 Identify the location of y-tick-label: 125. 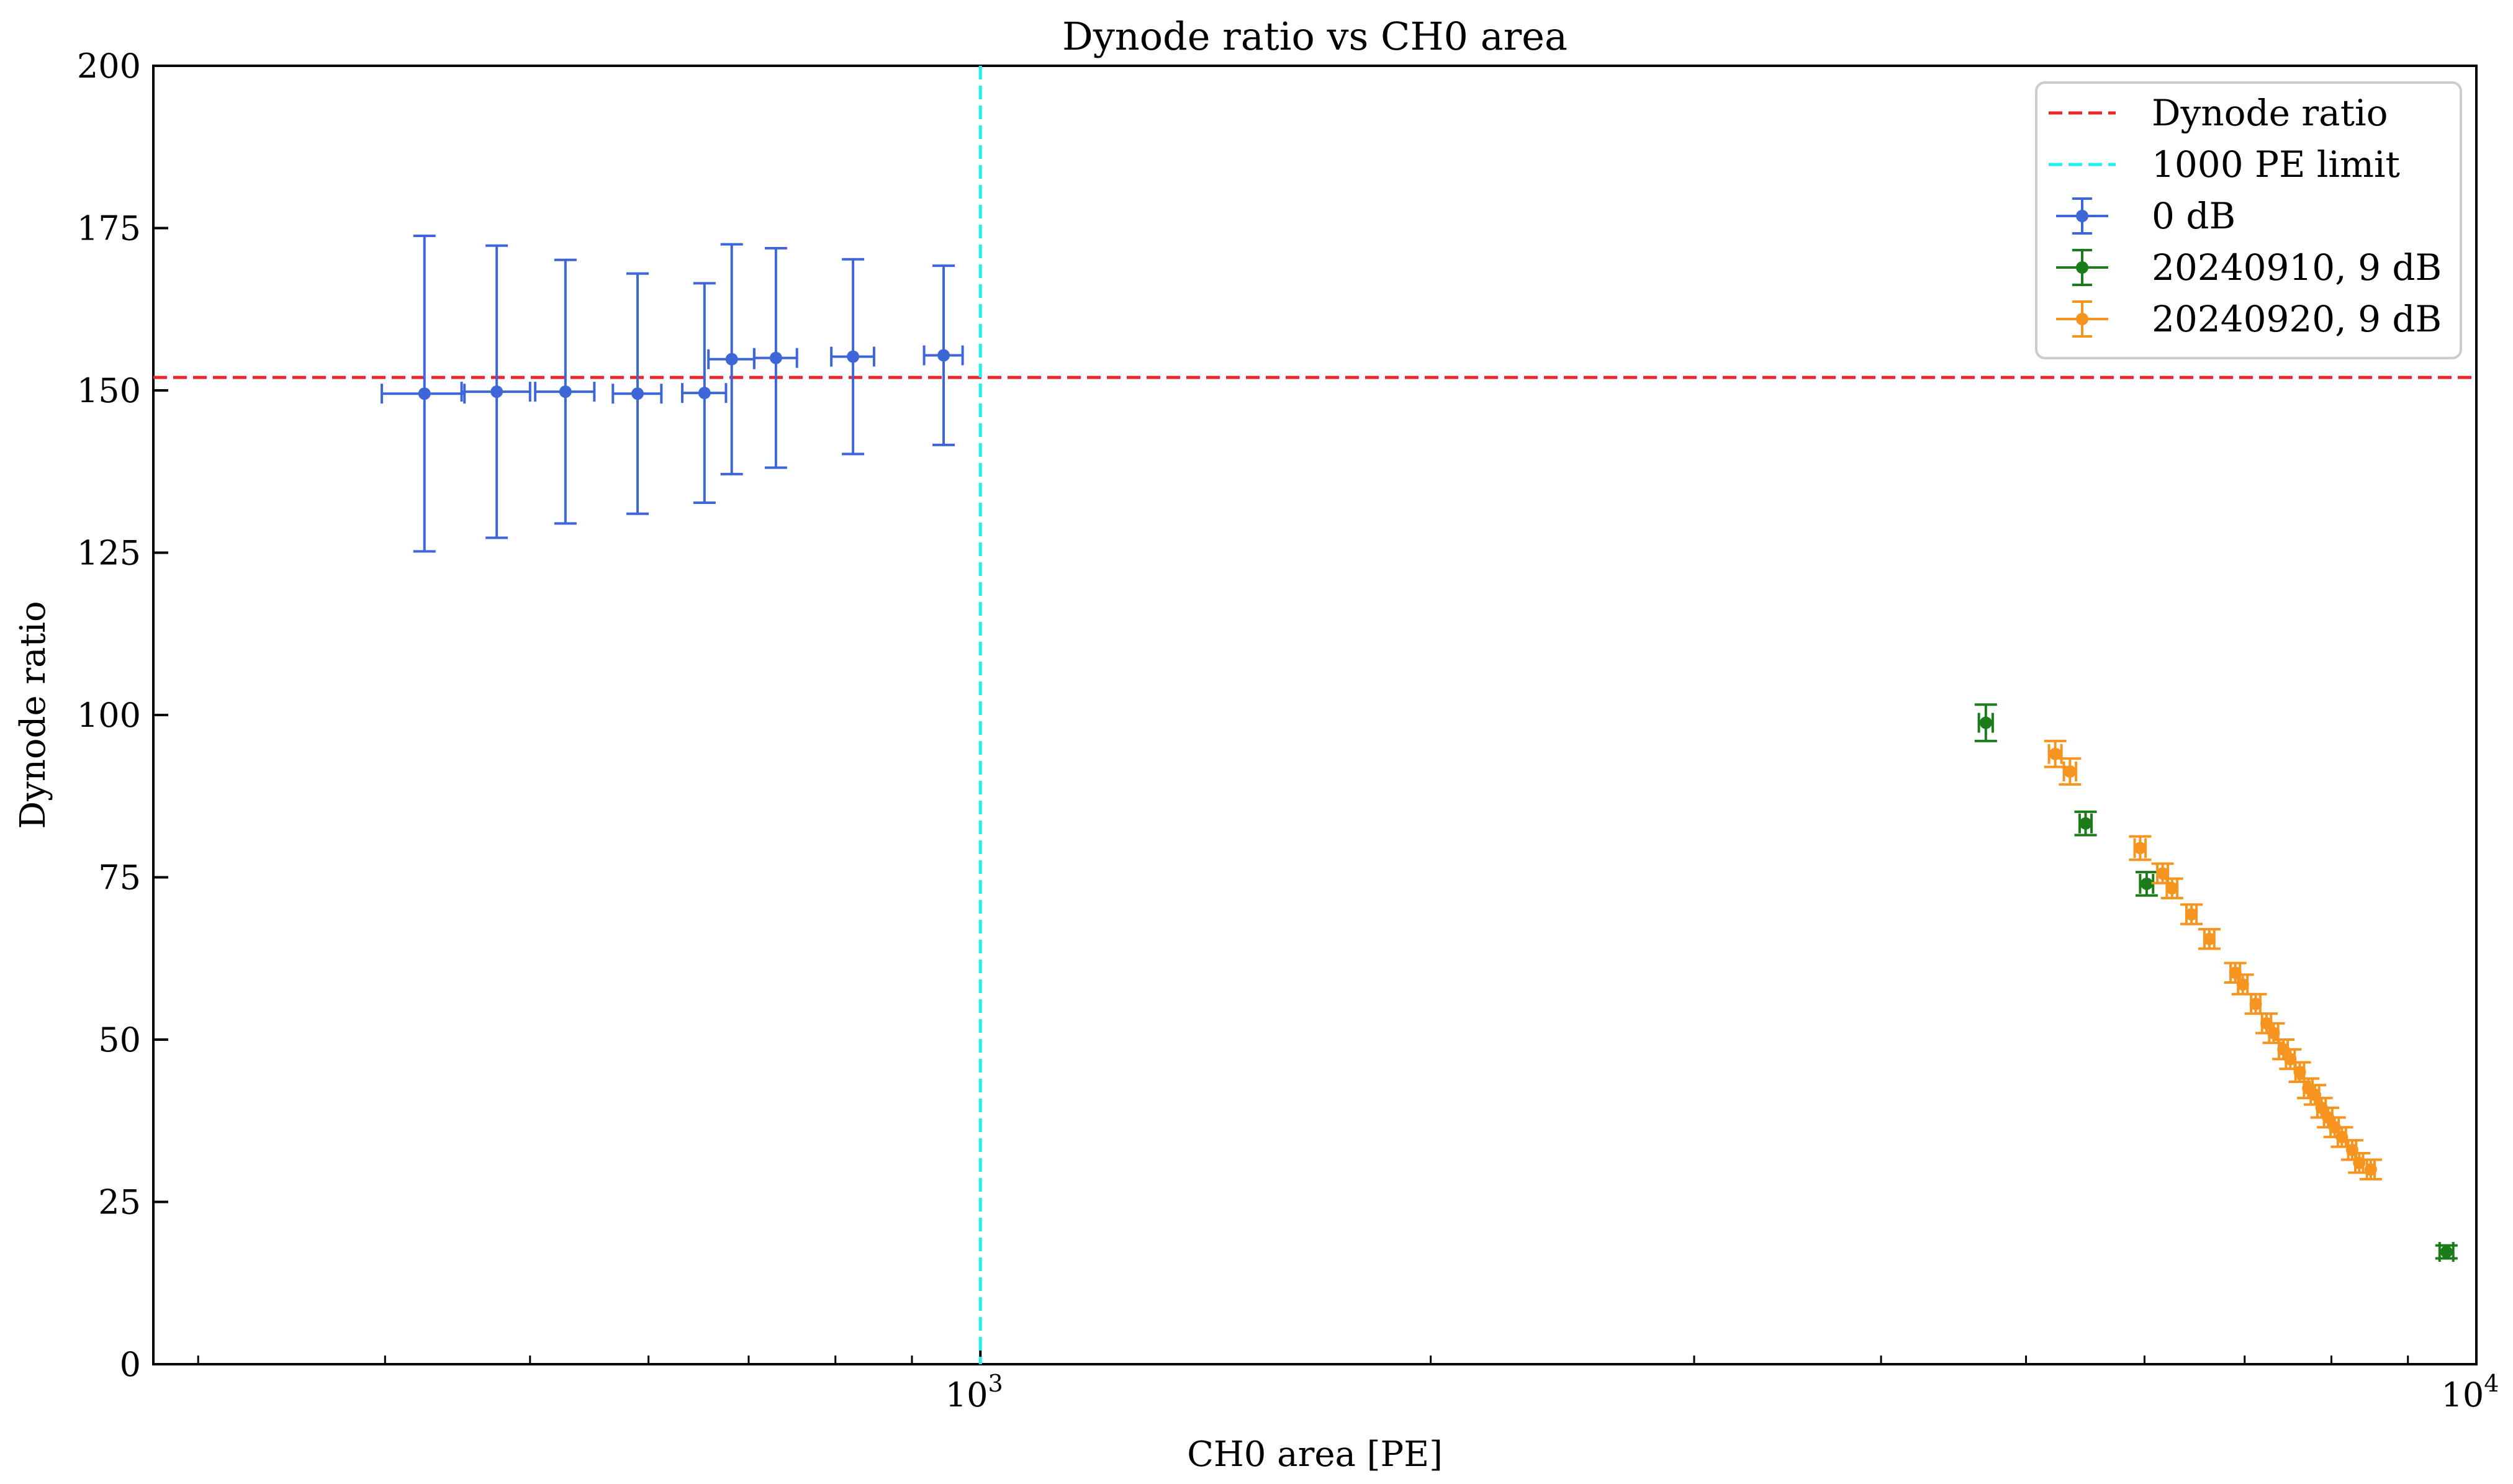
(109, 553).